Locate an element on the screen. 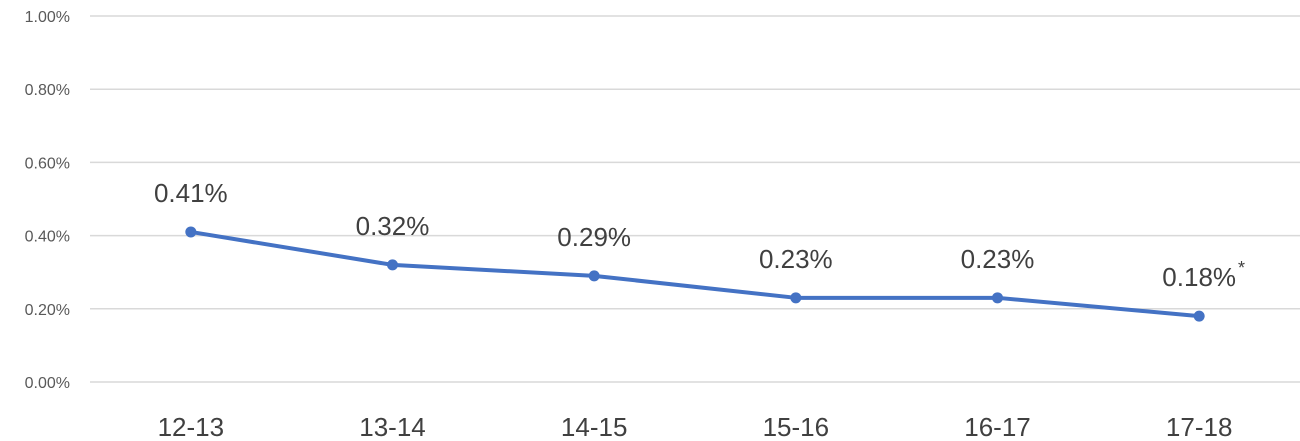 This screenshot has height=441, width=1300. y-tick-label: 0.40% is located at coordinates (47, 237).